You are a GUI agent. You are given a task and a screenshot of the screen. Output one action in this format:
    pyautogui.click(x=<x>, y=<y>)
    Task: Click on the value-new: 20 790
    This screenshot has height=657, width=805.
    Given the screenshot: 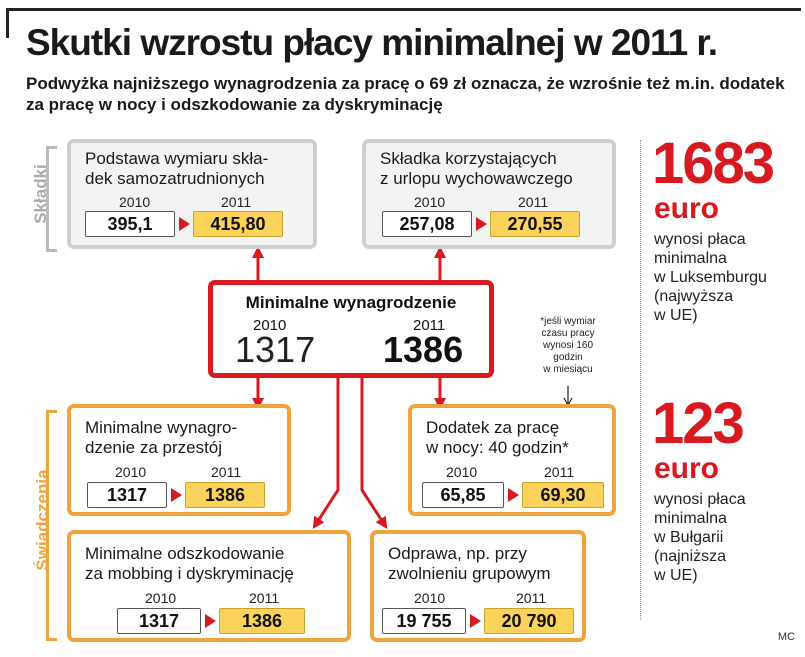 What is the action you would take?
    pyautogui.click(x=529, y=621)
    